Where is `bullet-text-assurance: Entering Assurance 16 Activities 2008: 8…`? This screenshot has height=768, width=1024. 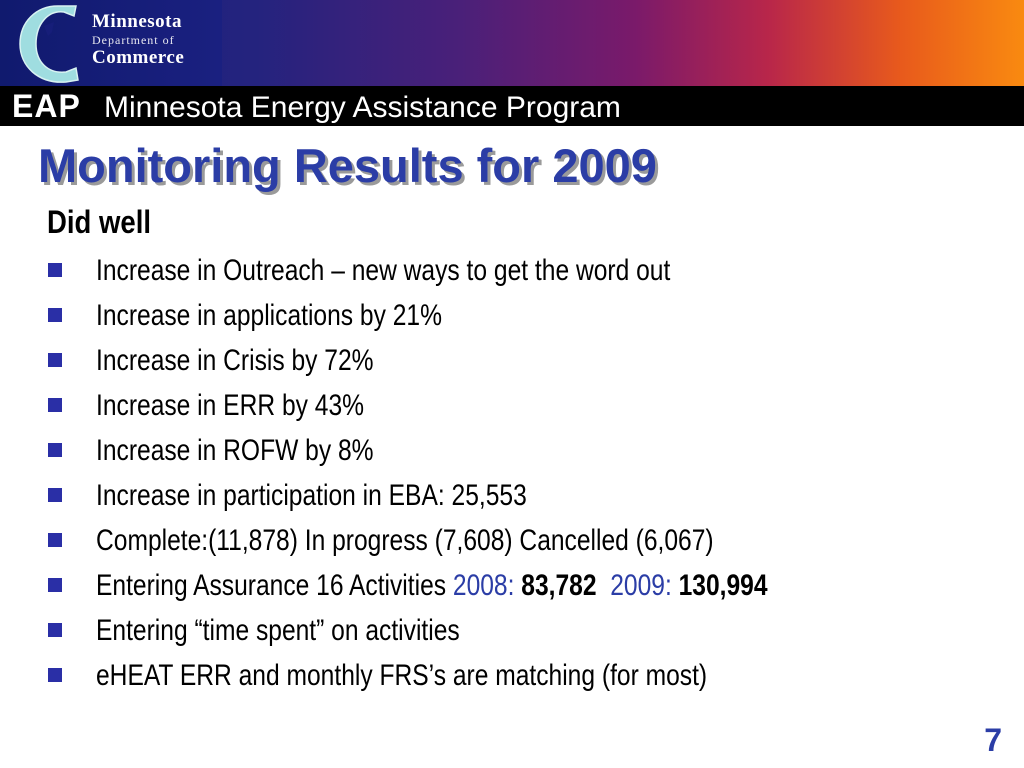 bullet-text-assurance: Entering Assurance 16 Activities 2008: 8… is located at coordinates (432, 586).